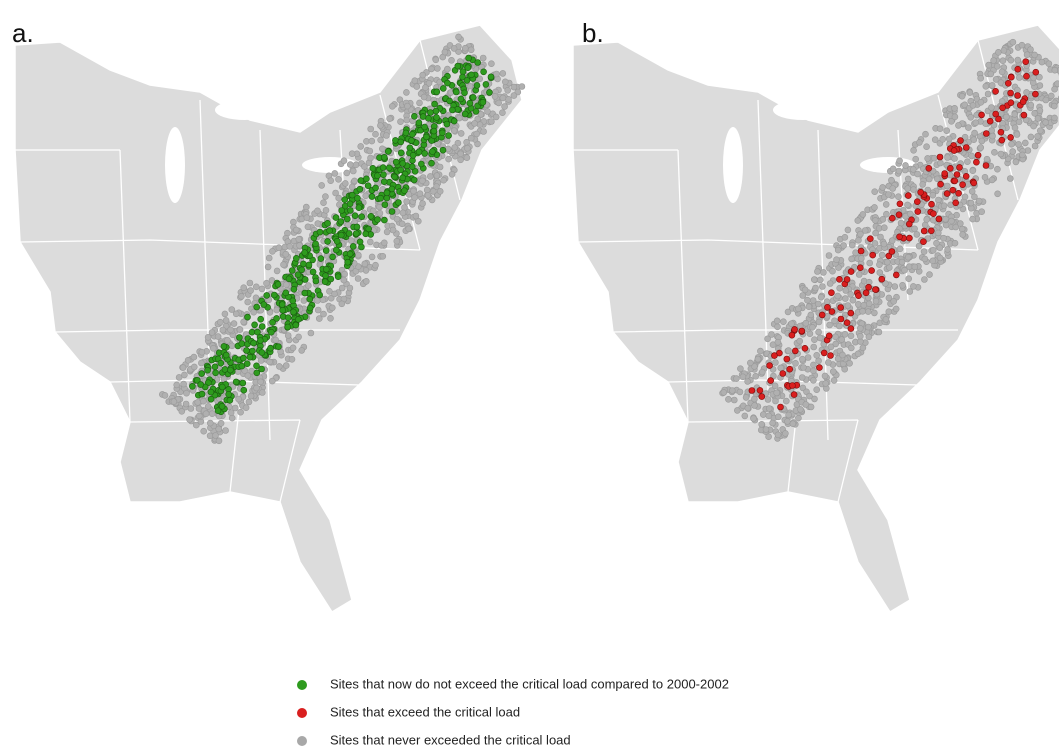 Image resolution: width=1059 pixels, height=753 pixels. What do you see at coordinates (302, 713) in the screenshot?
I see `legend-marker` at bounding box center [302, 713].